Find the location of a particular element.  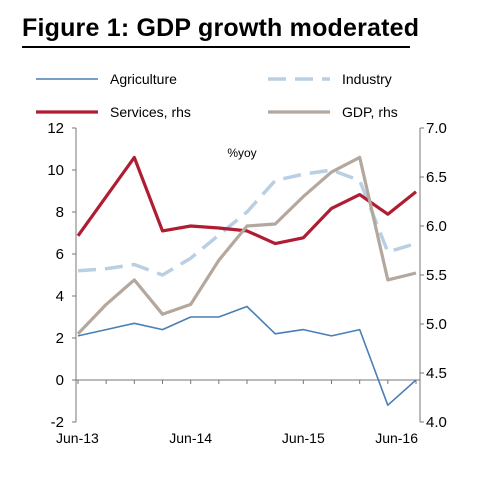

figure-title: Figure 1: GDP growth moderated is located at coordinates (221, 28).